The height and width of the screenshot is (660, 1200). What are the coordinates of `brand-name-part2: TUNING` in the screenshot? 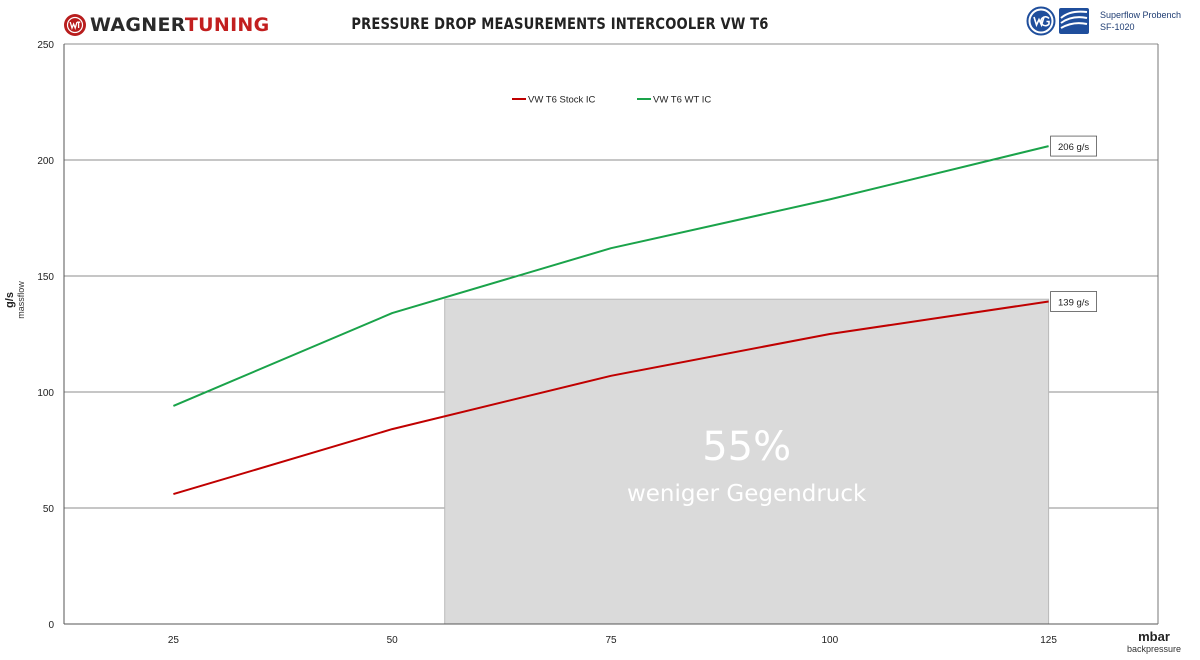 It's located at (227, 25).